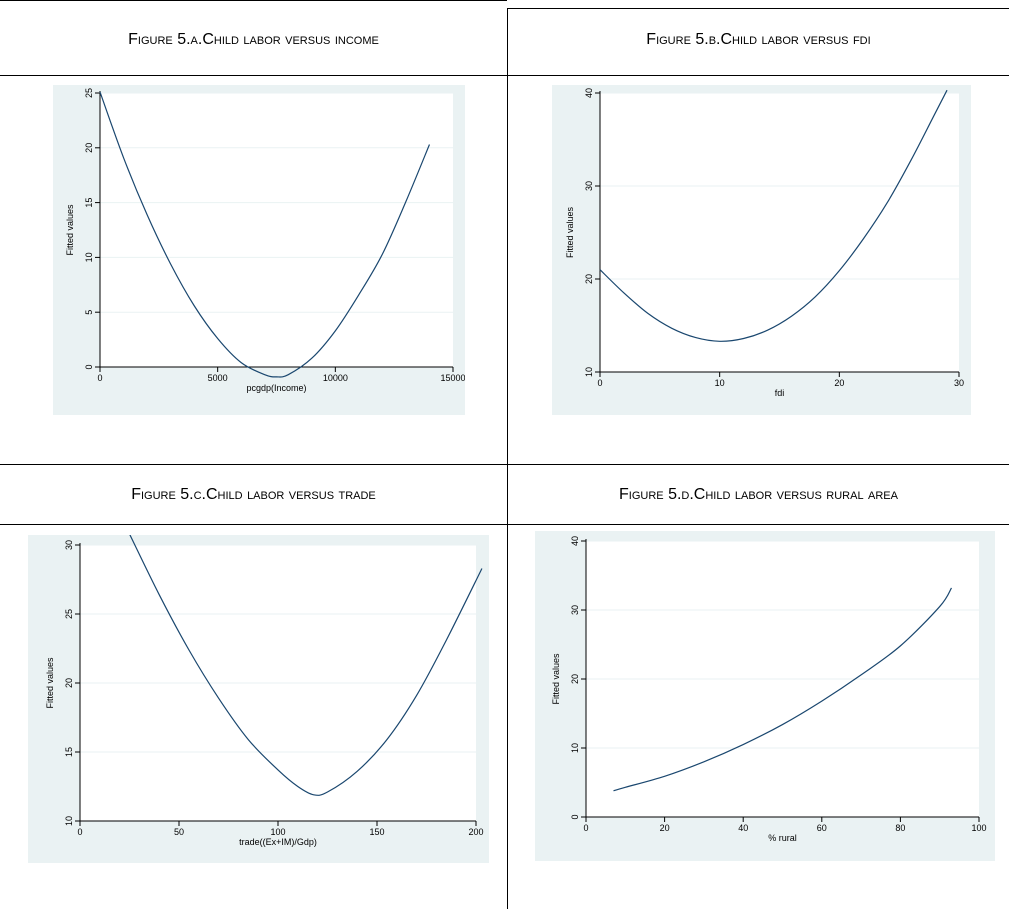 This screenshot has width=1009, height=909. Describe the element at coordinates (959, 383) in the screenshot. I see `x-tick-label: 30` at that location.